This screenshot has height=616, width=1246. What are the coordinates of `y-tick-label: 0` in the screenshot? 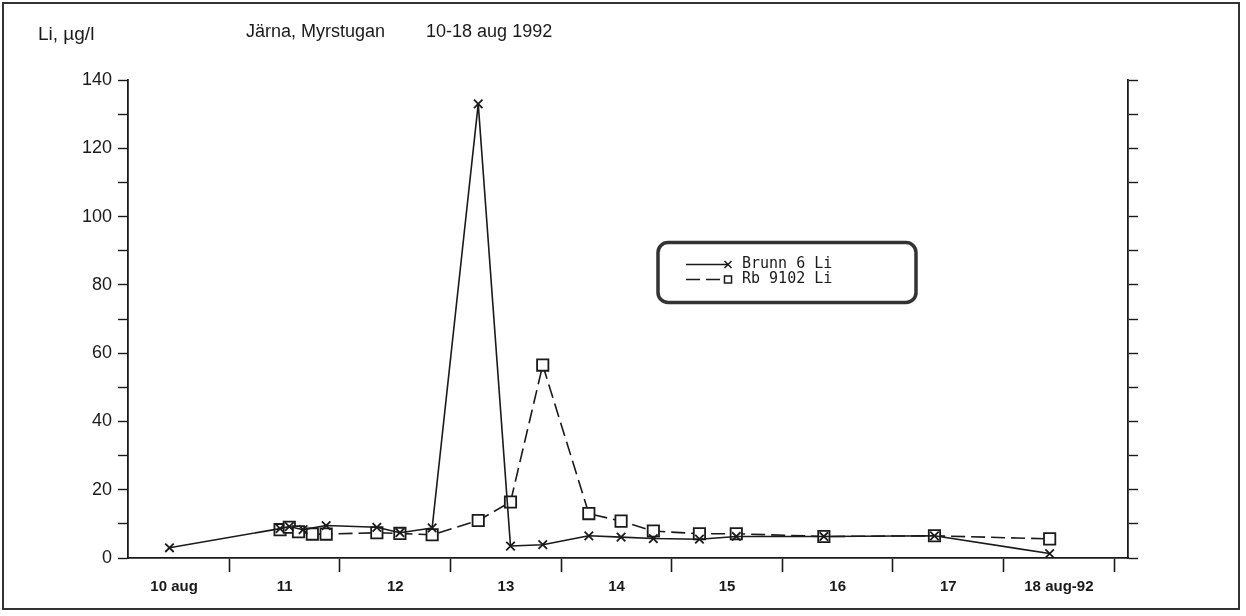 It's located at (106, 556).